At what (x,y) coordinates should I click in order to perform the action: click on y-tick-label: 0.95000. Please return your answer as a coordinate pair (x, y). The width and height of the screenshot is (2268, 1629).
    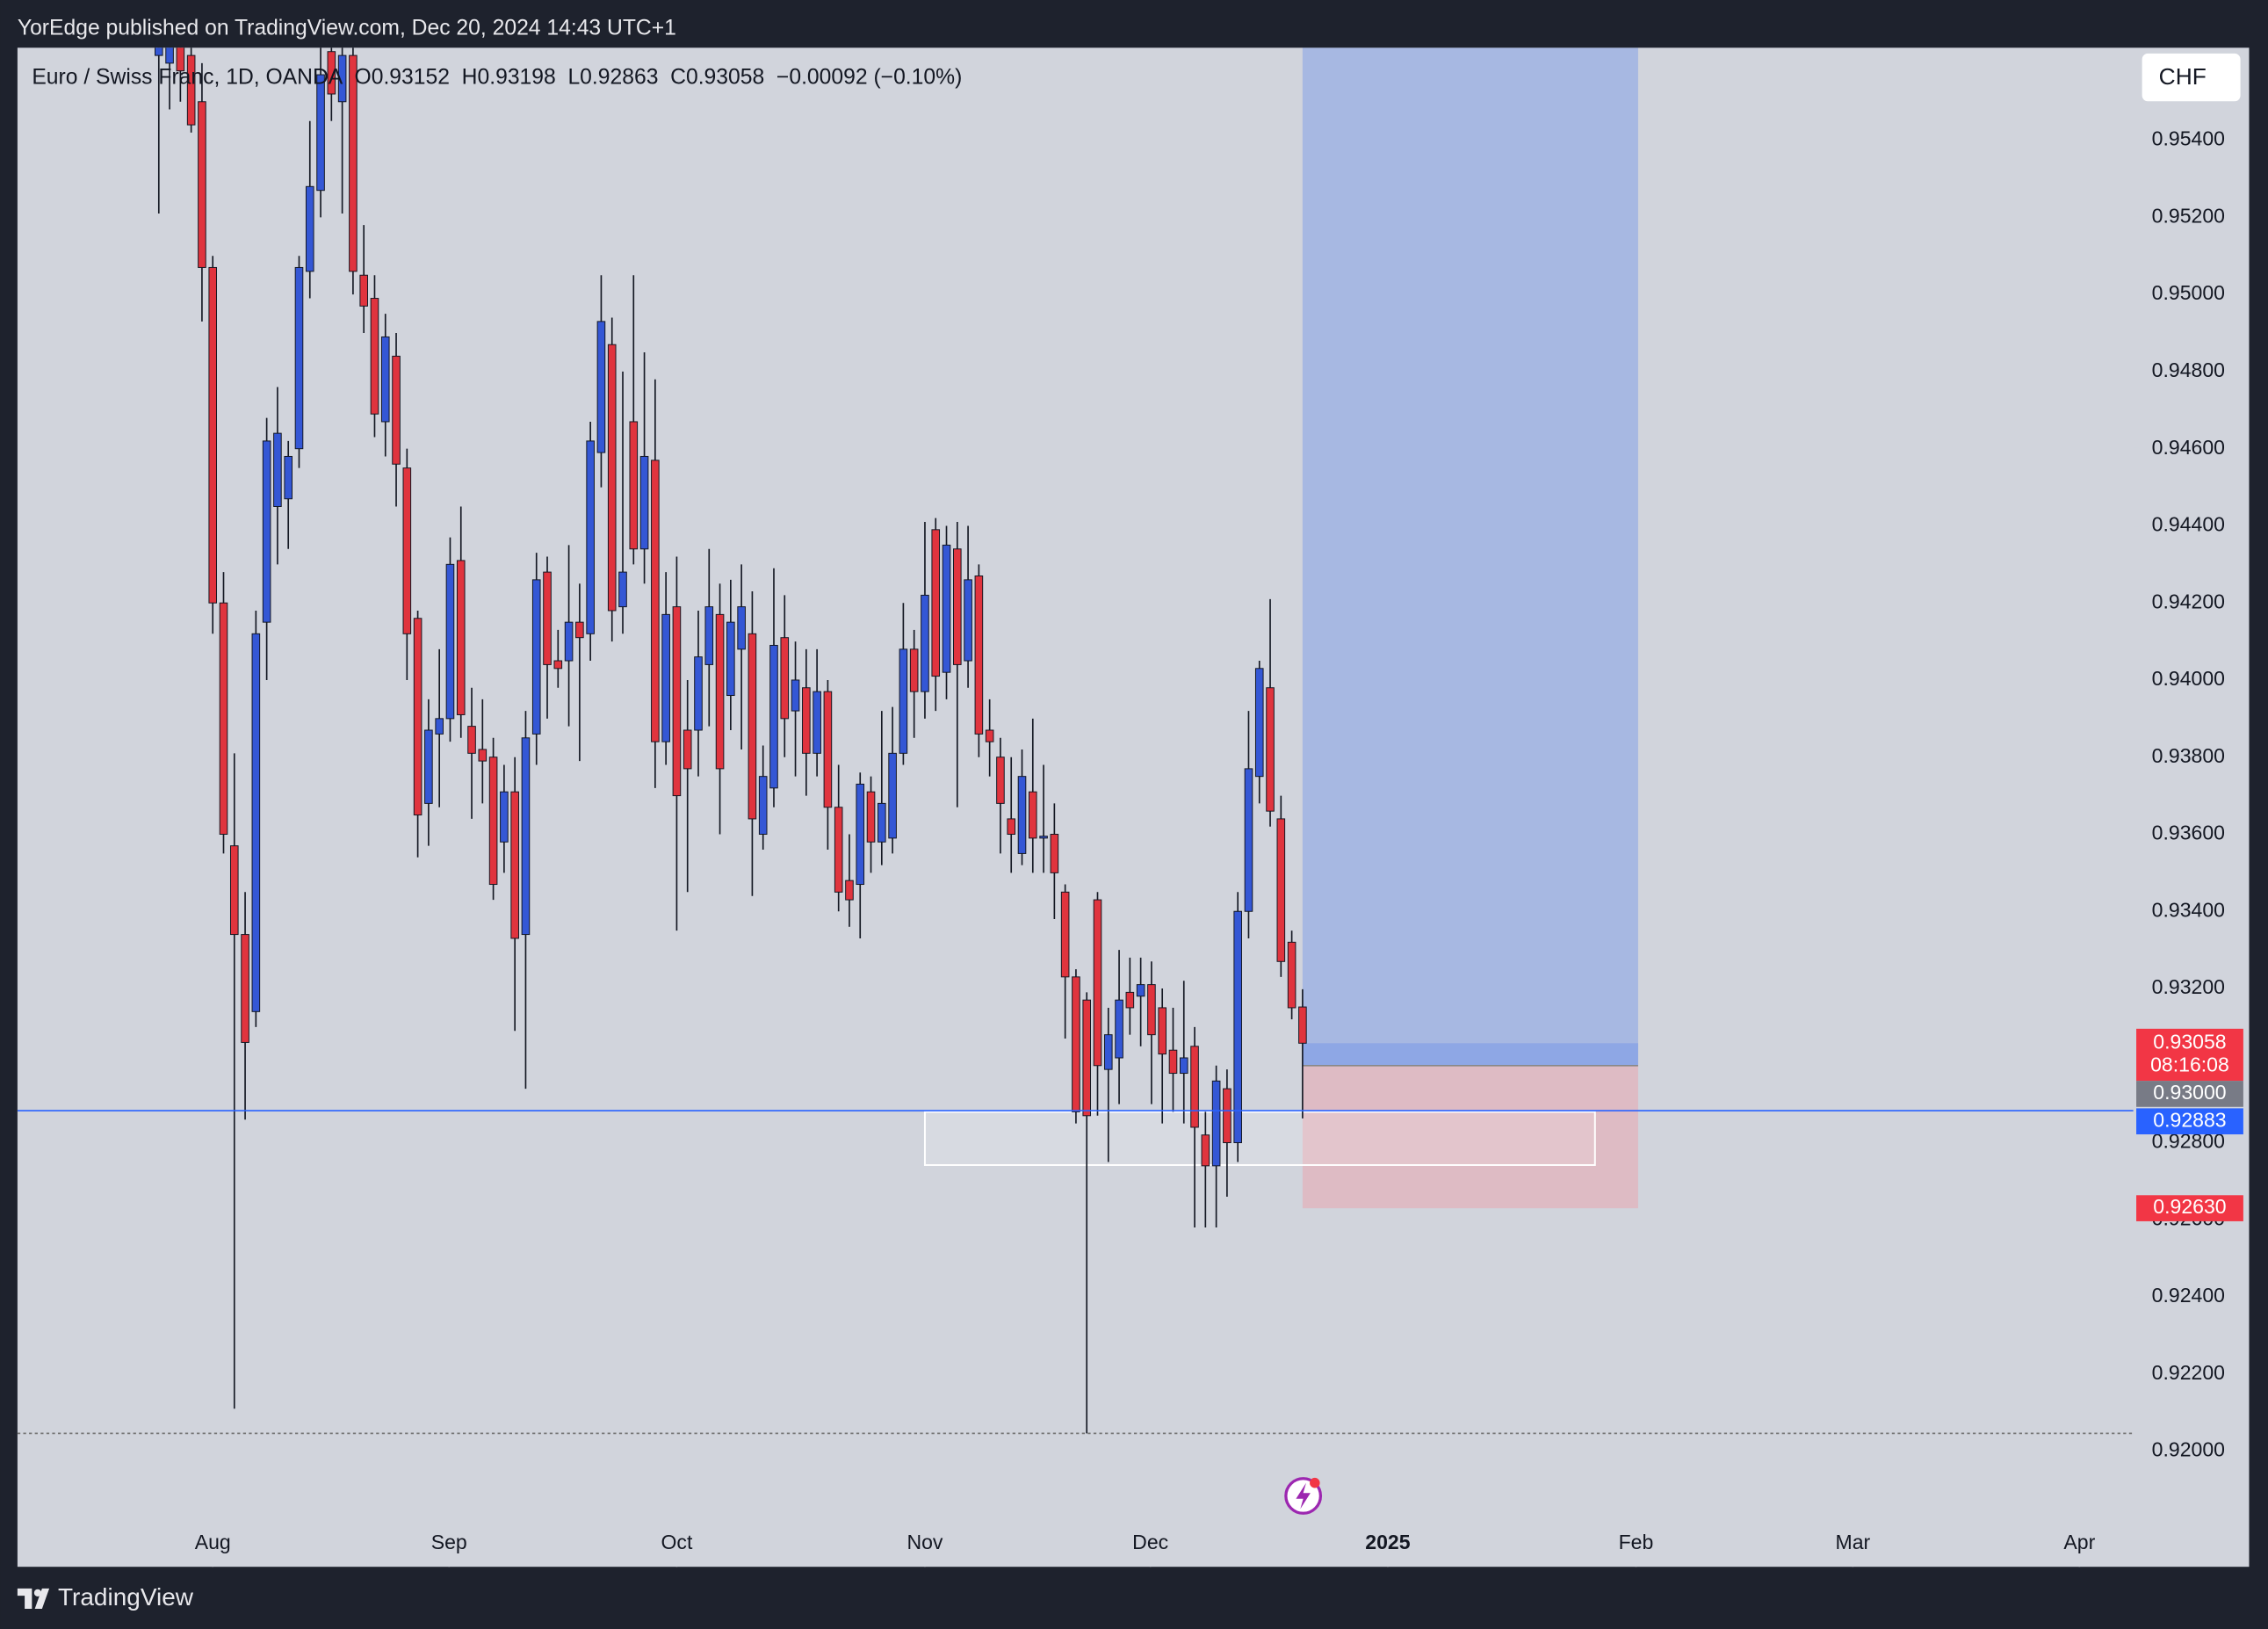
    Looking at the image, I should click on (2188, 292).